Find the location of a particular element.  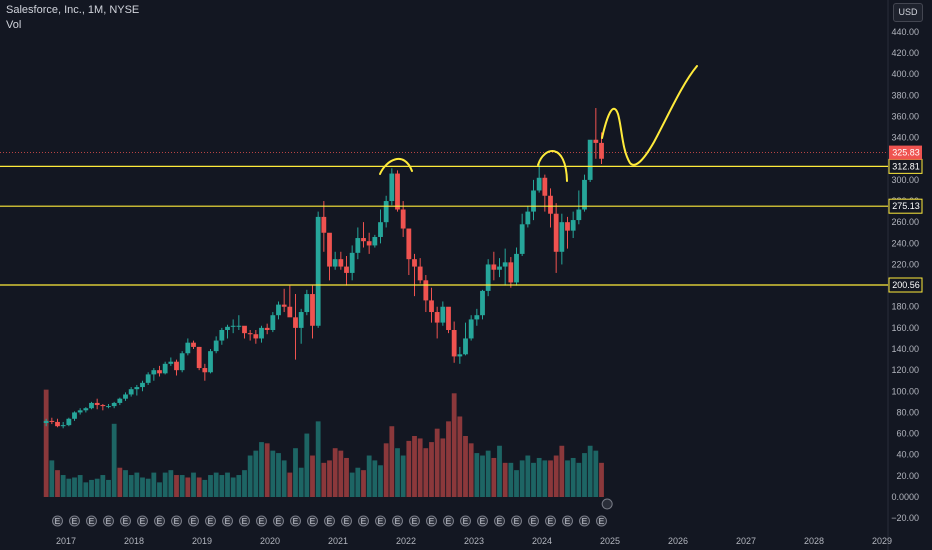

x-tick-label: 2026 is located at coordinates (678, 541).